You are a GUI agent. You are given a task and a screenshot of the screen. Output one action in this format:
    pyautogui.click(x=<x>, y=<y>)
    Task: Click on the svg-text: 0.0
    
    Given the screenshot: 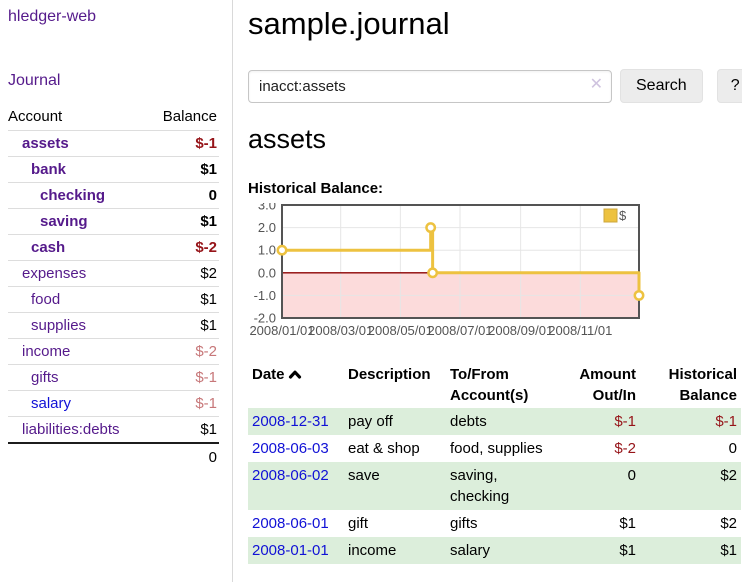 What is the action you would take?
    pyautogui.click(x=267, y=272)
    